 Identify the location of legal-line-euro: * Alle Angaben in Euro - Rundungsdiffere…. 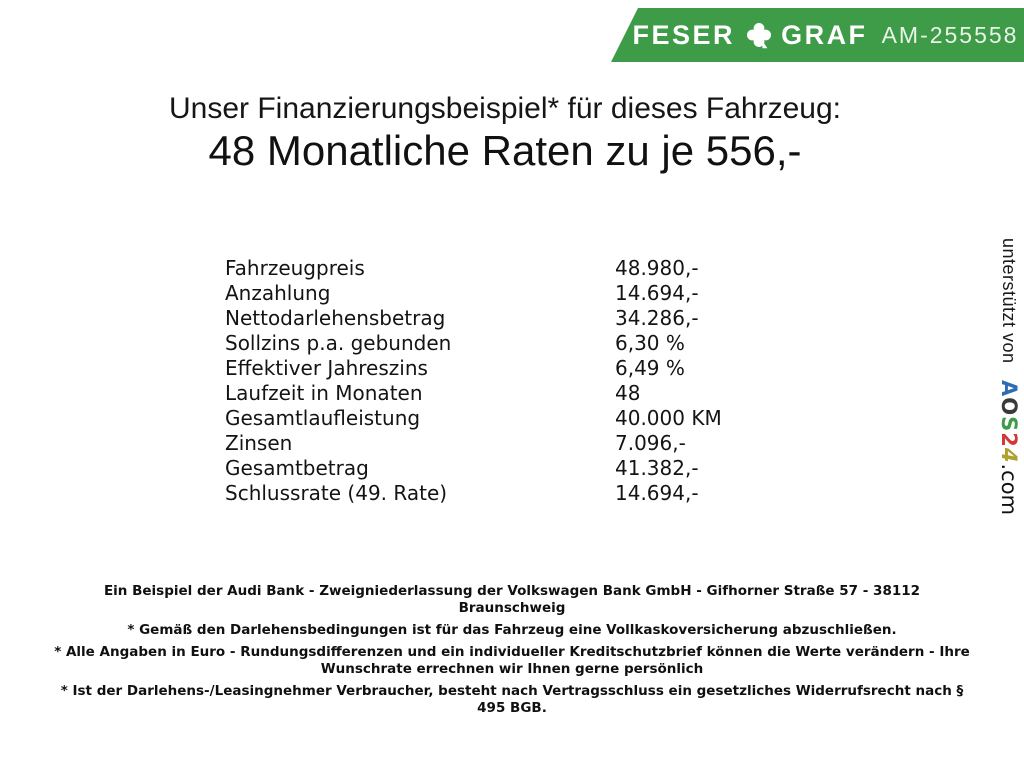
(512, 660).